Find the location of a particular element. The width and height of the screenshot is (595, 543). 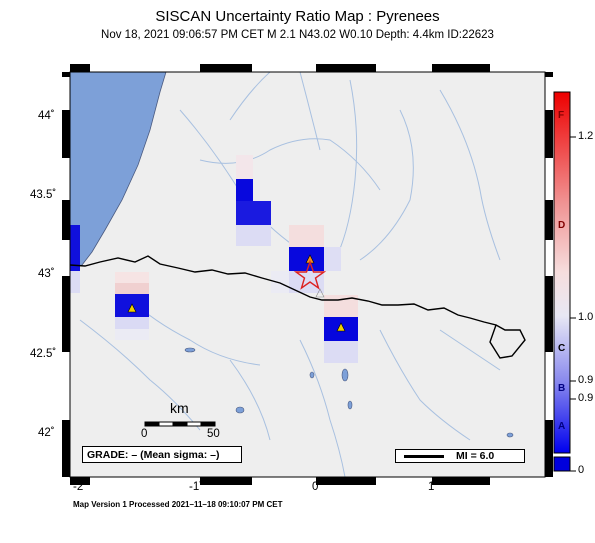

colorbar-letter-c: C is located at coordinates (562, 348).